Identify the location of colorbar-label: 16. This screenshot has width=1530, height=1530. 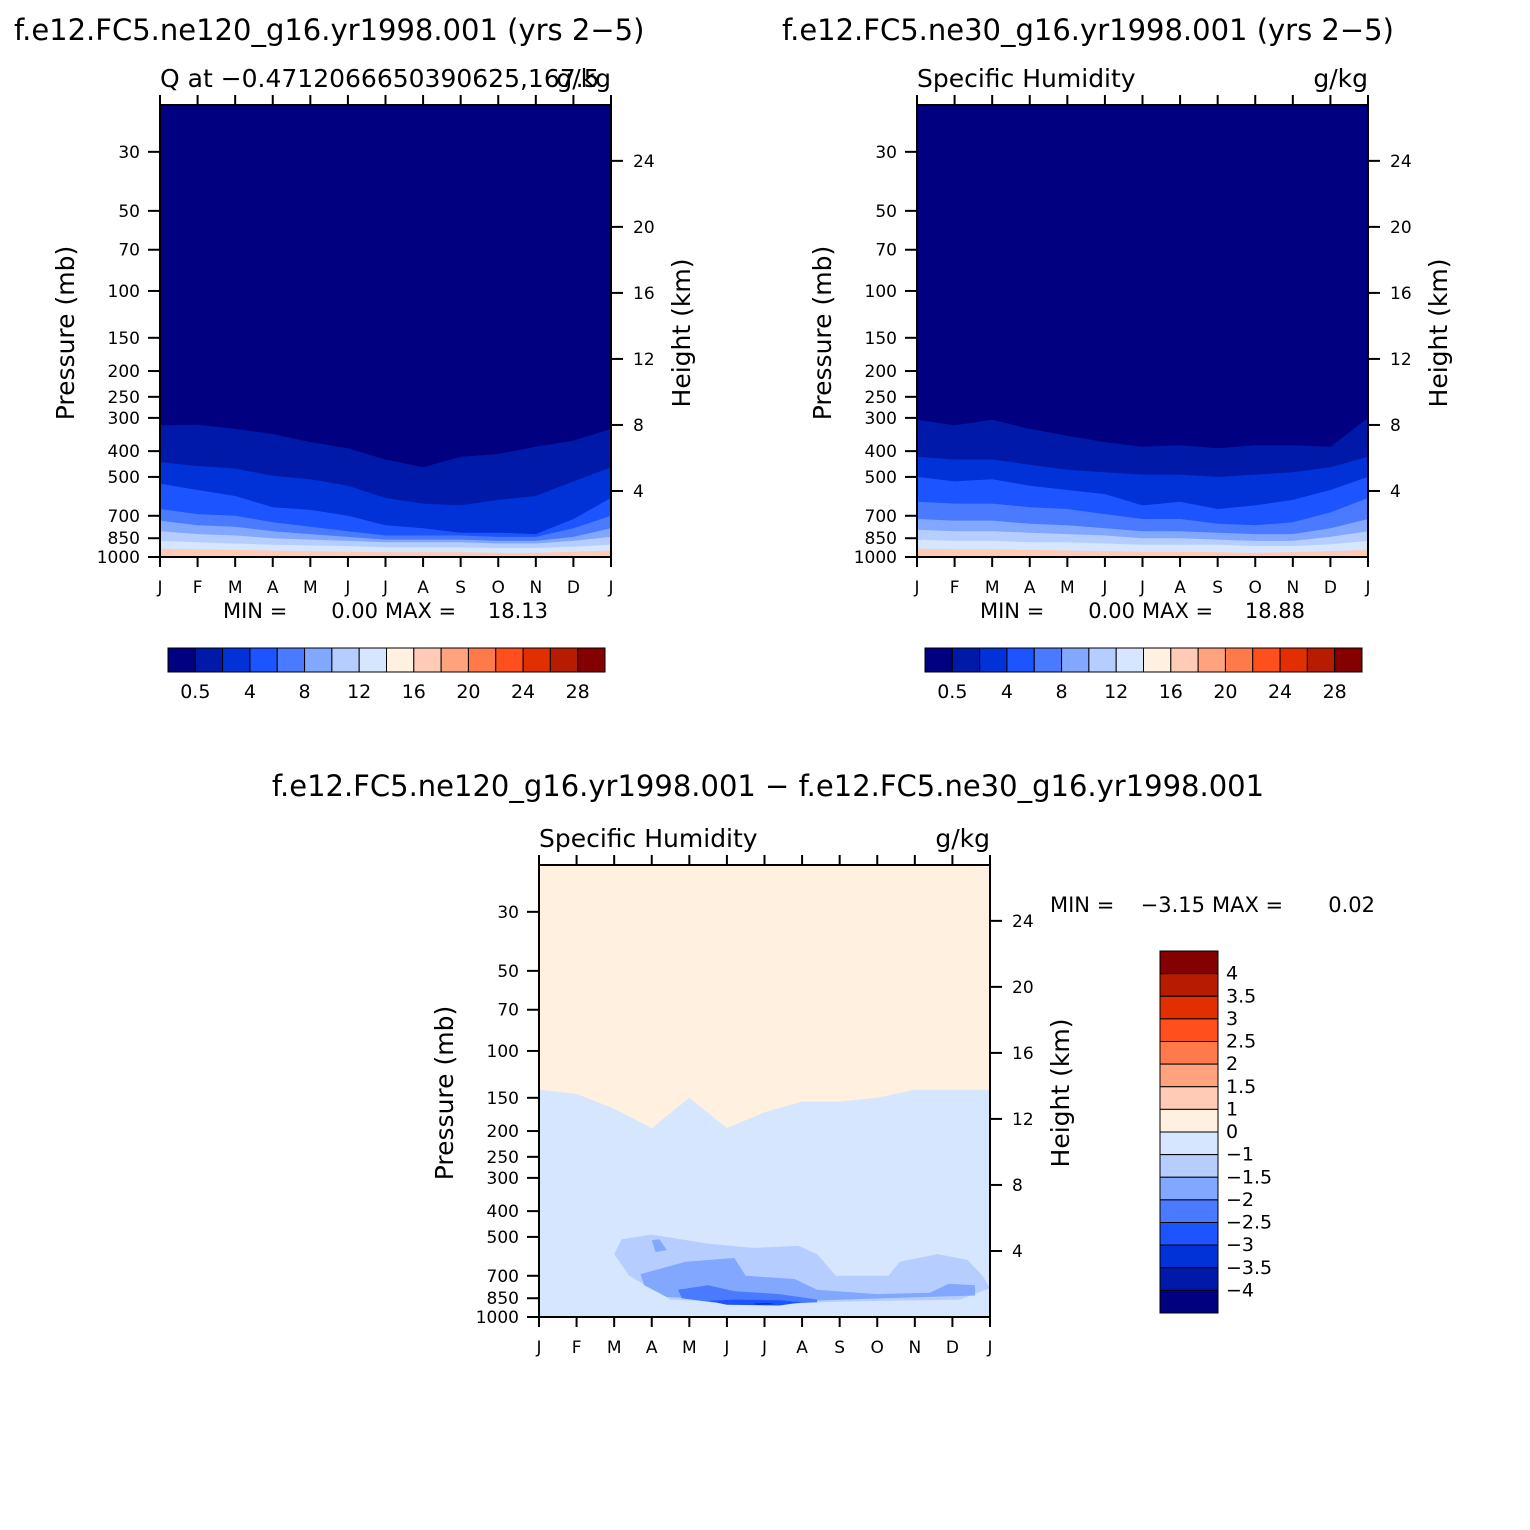
(414, 692).